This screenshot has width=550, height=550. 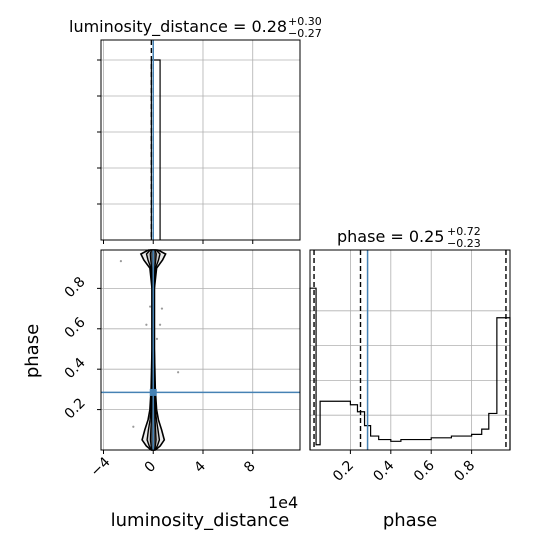 I want to click on luminosity-distance-title-minus: −0.27, so click(x=305, y=33).